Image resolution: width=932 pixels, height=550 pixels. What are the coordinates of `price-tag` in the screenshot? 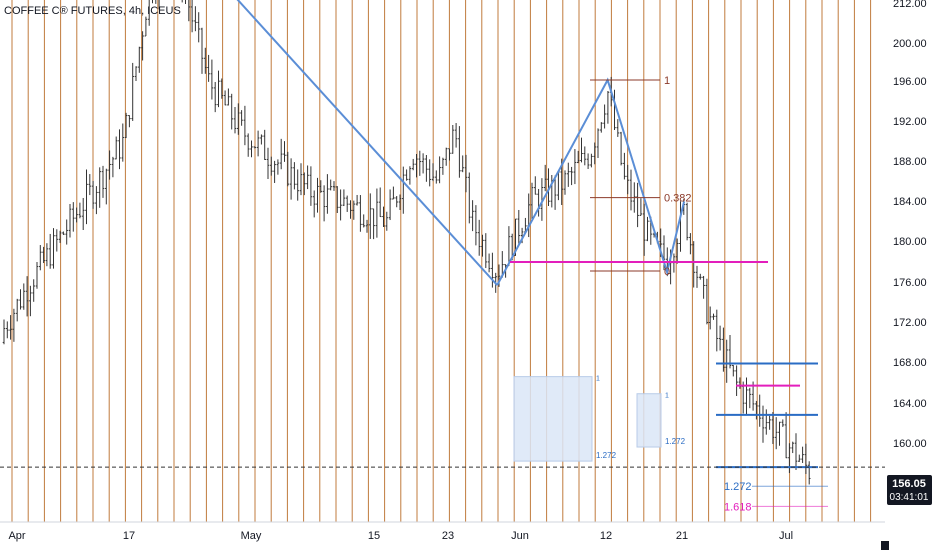 It's located at (909, 490).